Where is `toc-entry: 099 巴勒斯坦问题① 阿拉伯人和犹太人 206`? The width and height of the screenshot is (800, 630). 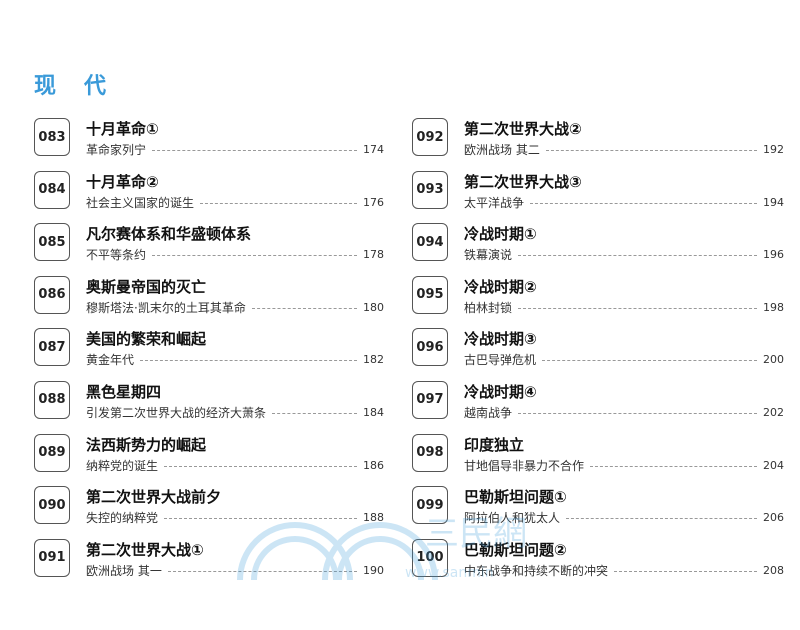 toc-entry: 099 巴勒斯坦问题① 阿拉伯人和犹太人 206 is located at coordinates (598, 510).